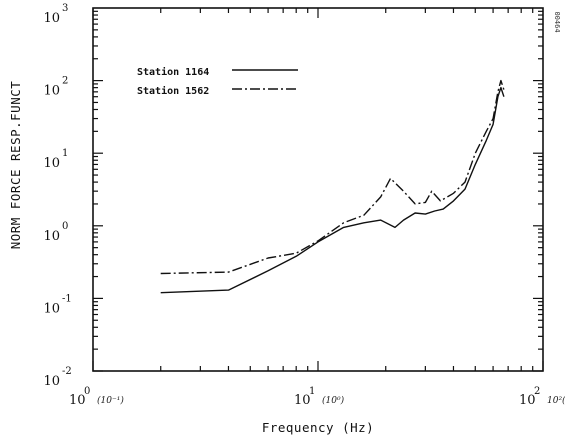 The width and height of the screenshot is (565, 440). I want to click on x-tick-note: 10²(10¹), so click(556, 400).